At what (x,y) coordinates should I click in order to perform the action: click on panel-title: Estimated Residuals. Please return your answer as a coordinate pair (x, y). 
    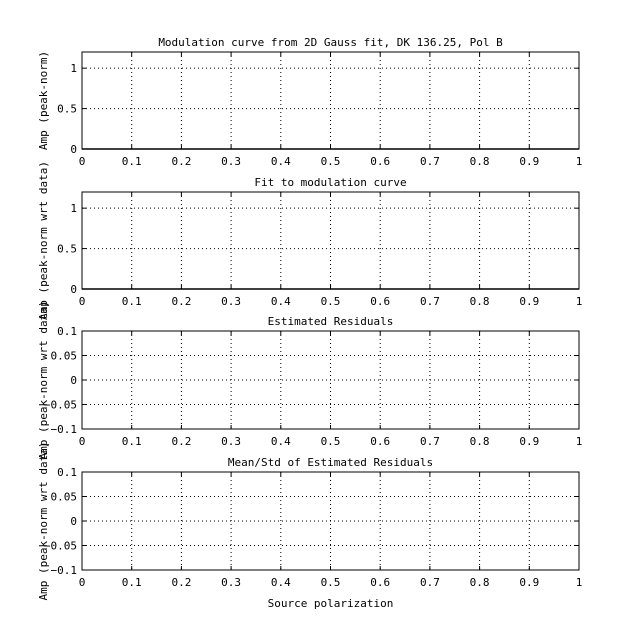
    Looking at the image, I should click on (331, 321).